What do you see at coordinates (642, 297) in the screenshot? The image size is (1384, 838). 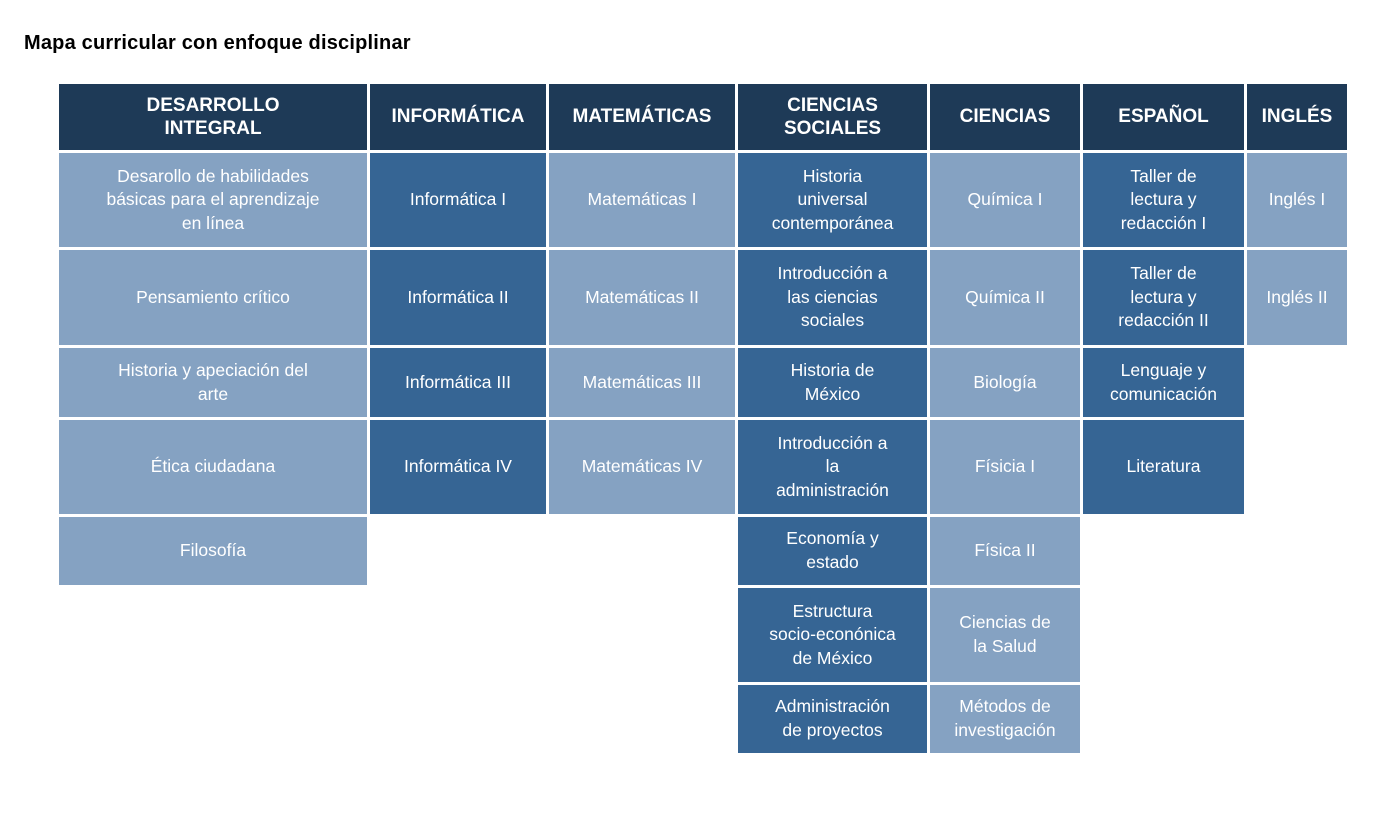 I see `course-cell: Matemáticas II` at bounding box center [642, 297].